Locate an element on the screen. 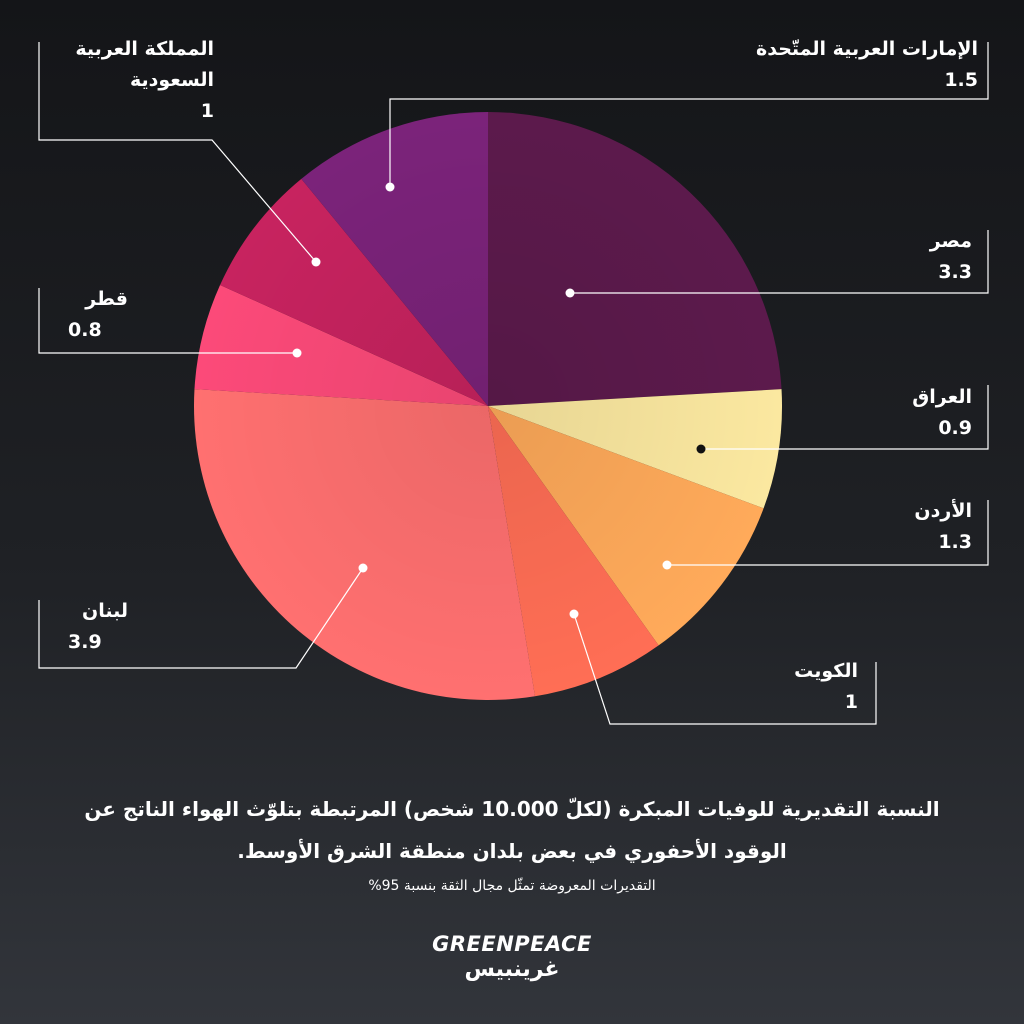  leader-dot-egypt is located at coordinates (570, 293).